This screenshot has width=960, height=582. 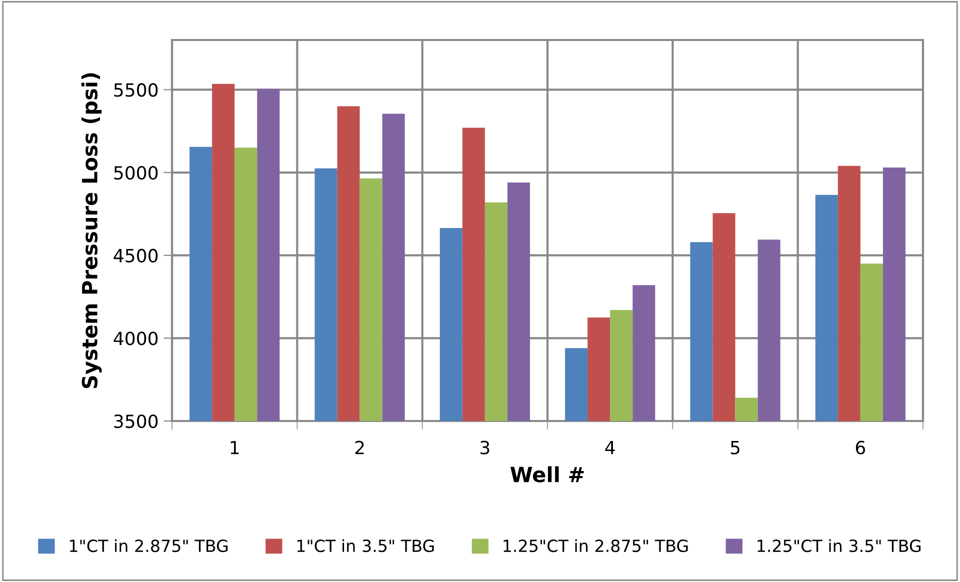 I want to click on x-tick-label: 3, so click(x=485, y=447).